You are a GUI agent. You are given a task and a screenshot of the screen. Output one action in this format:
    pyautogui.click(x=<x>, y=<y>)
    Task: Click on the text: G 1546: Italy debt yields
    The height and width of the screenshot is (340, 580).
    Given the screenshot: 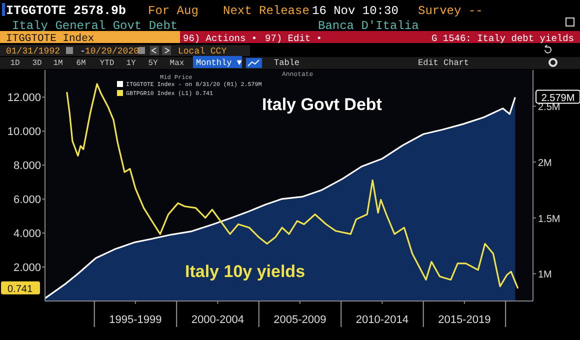 What is the action you would take?
    pyautogui.click(x=502, y=38)
    